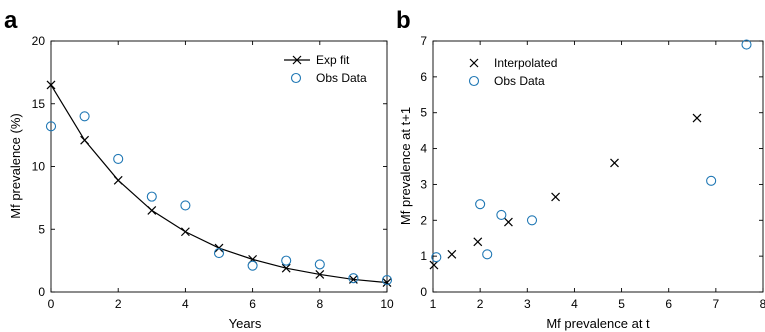 This screenshot has height=332, width=765. Describe the element at coordinates (525, 63) in the screenshot. I see `legend-label-0: Interpolated` at that location.